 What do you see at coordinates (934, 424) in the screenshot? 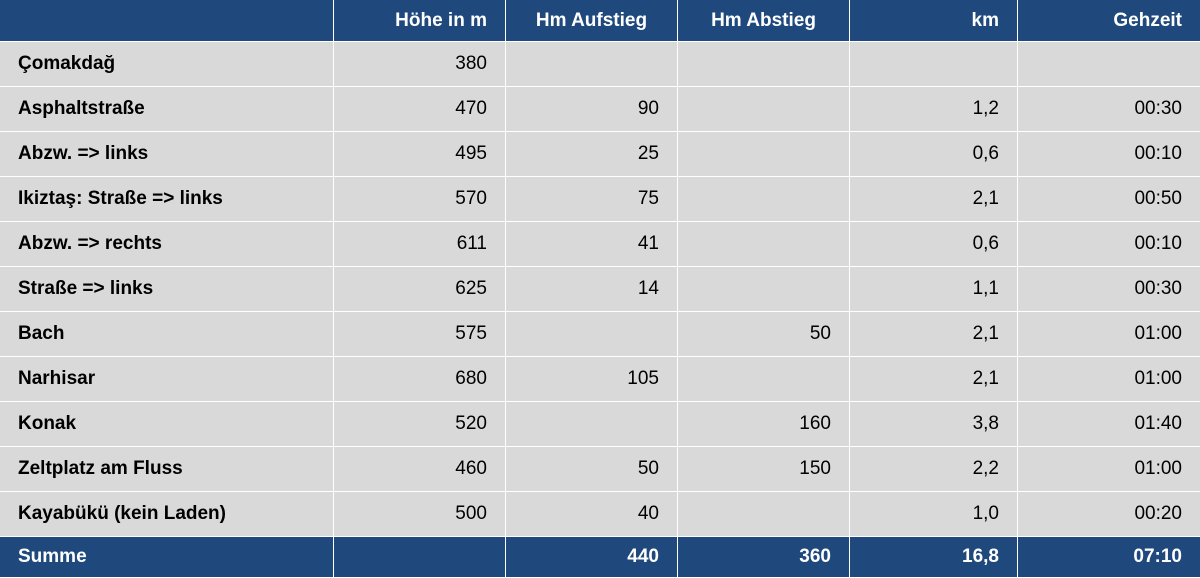
I see `distance-cell: 3,8` at bounding box center [934, 424].